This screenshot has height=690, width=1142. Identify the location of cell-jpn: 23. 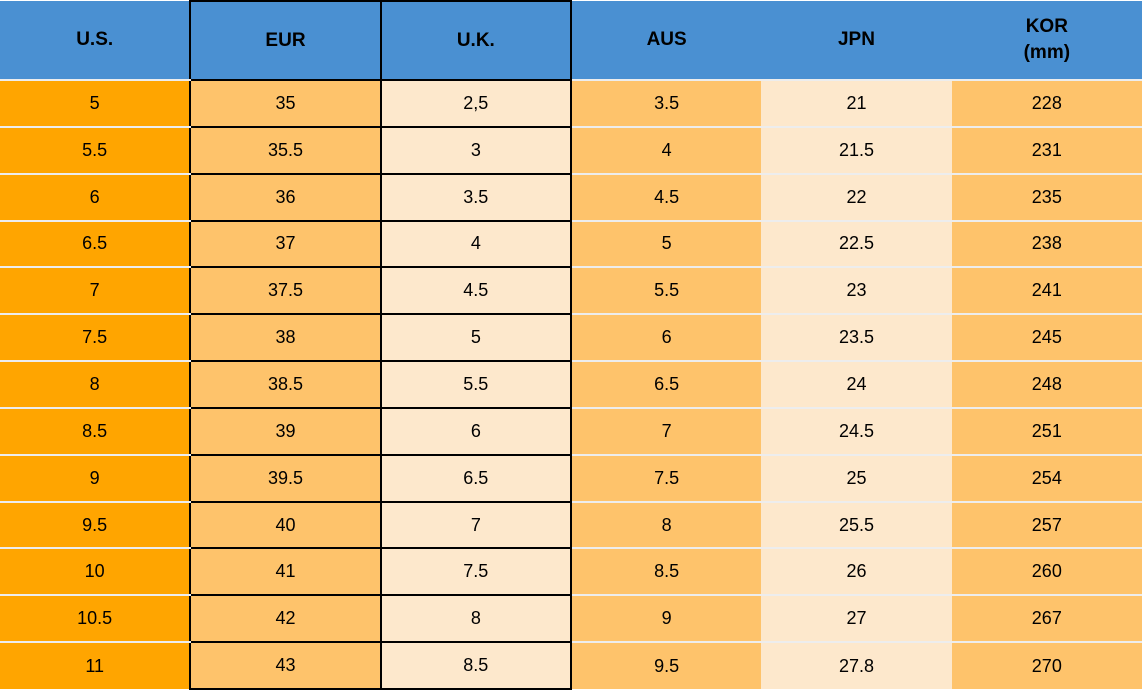
(856, 291).